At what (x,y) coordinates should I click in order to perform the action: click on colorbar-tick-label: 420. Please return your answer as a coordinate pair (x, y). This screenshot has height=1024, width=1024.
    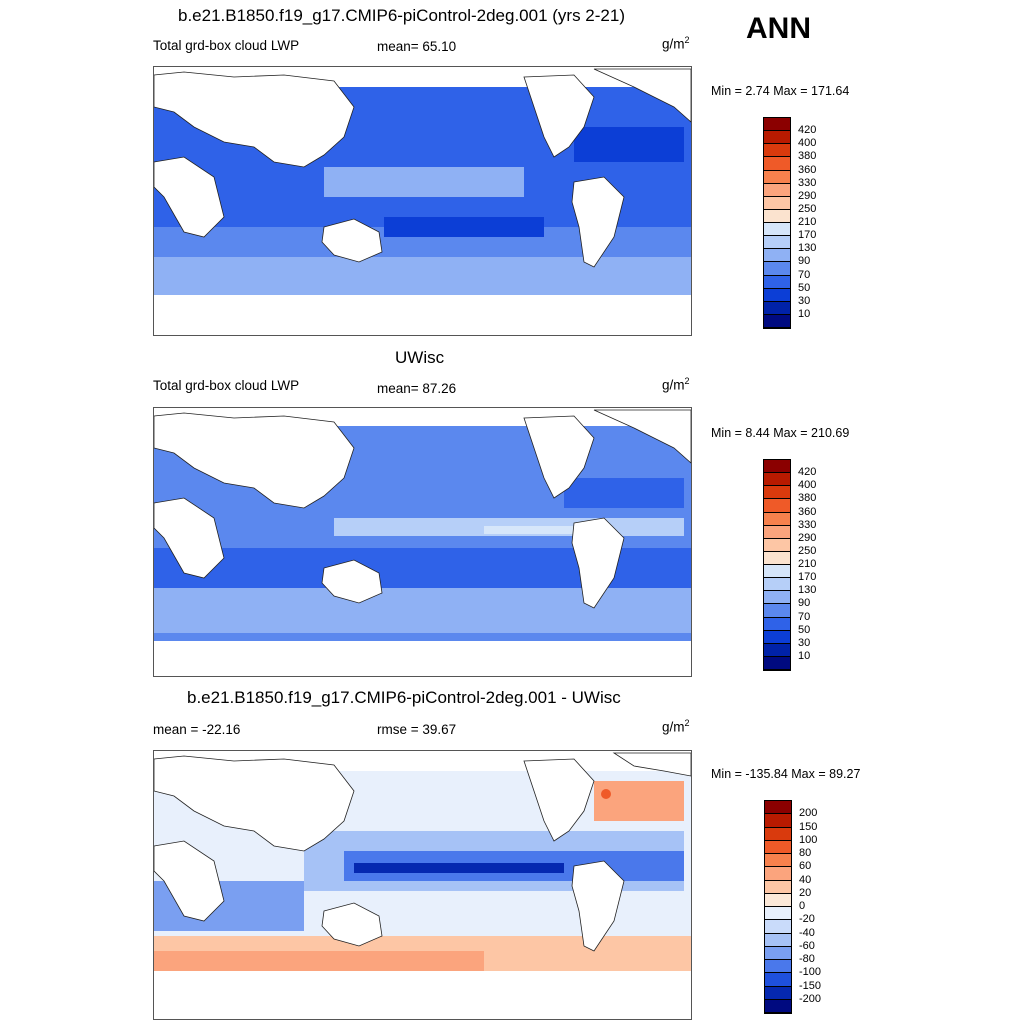
    Looking at the image, I should click on (807, 130).